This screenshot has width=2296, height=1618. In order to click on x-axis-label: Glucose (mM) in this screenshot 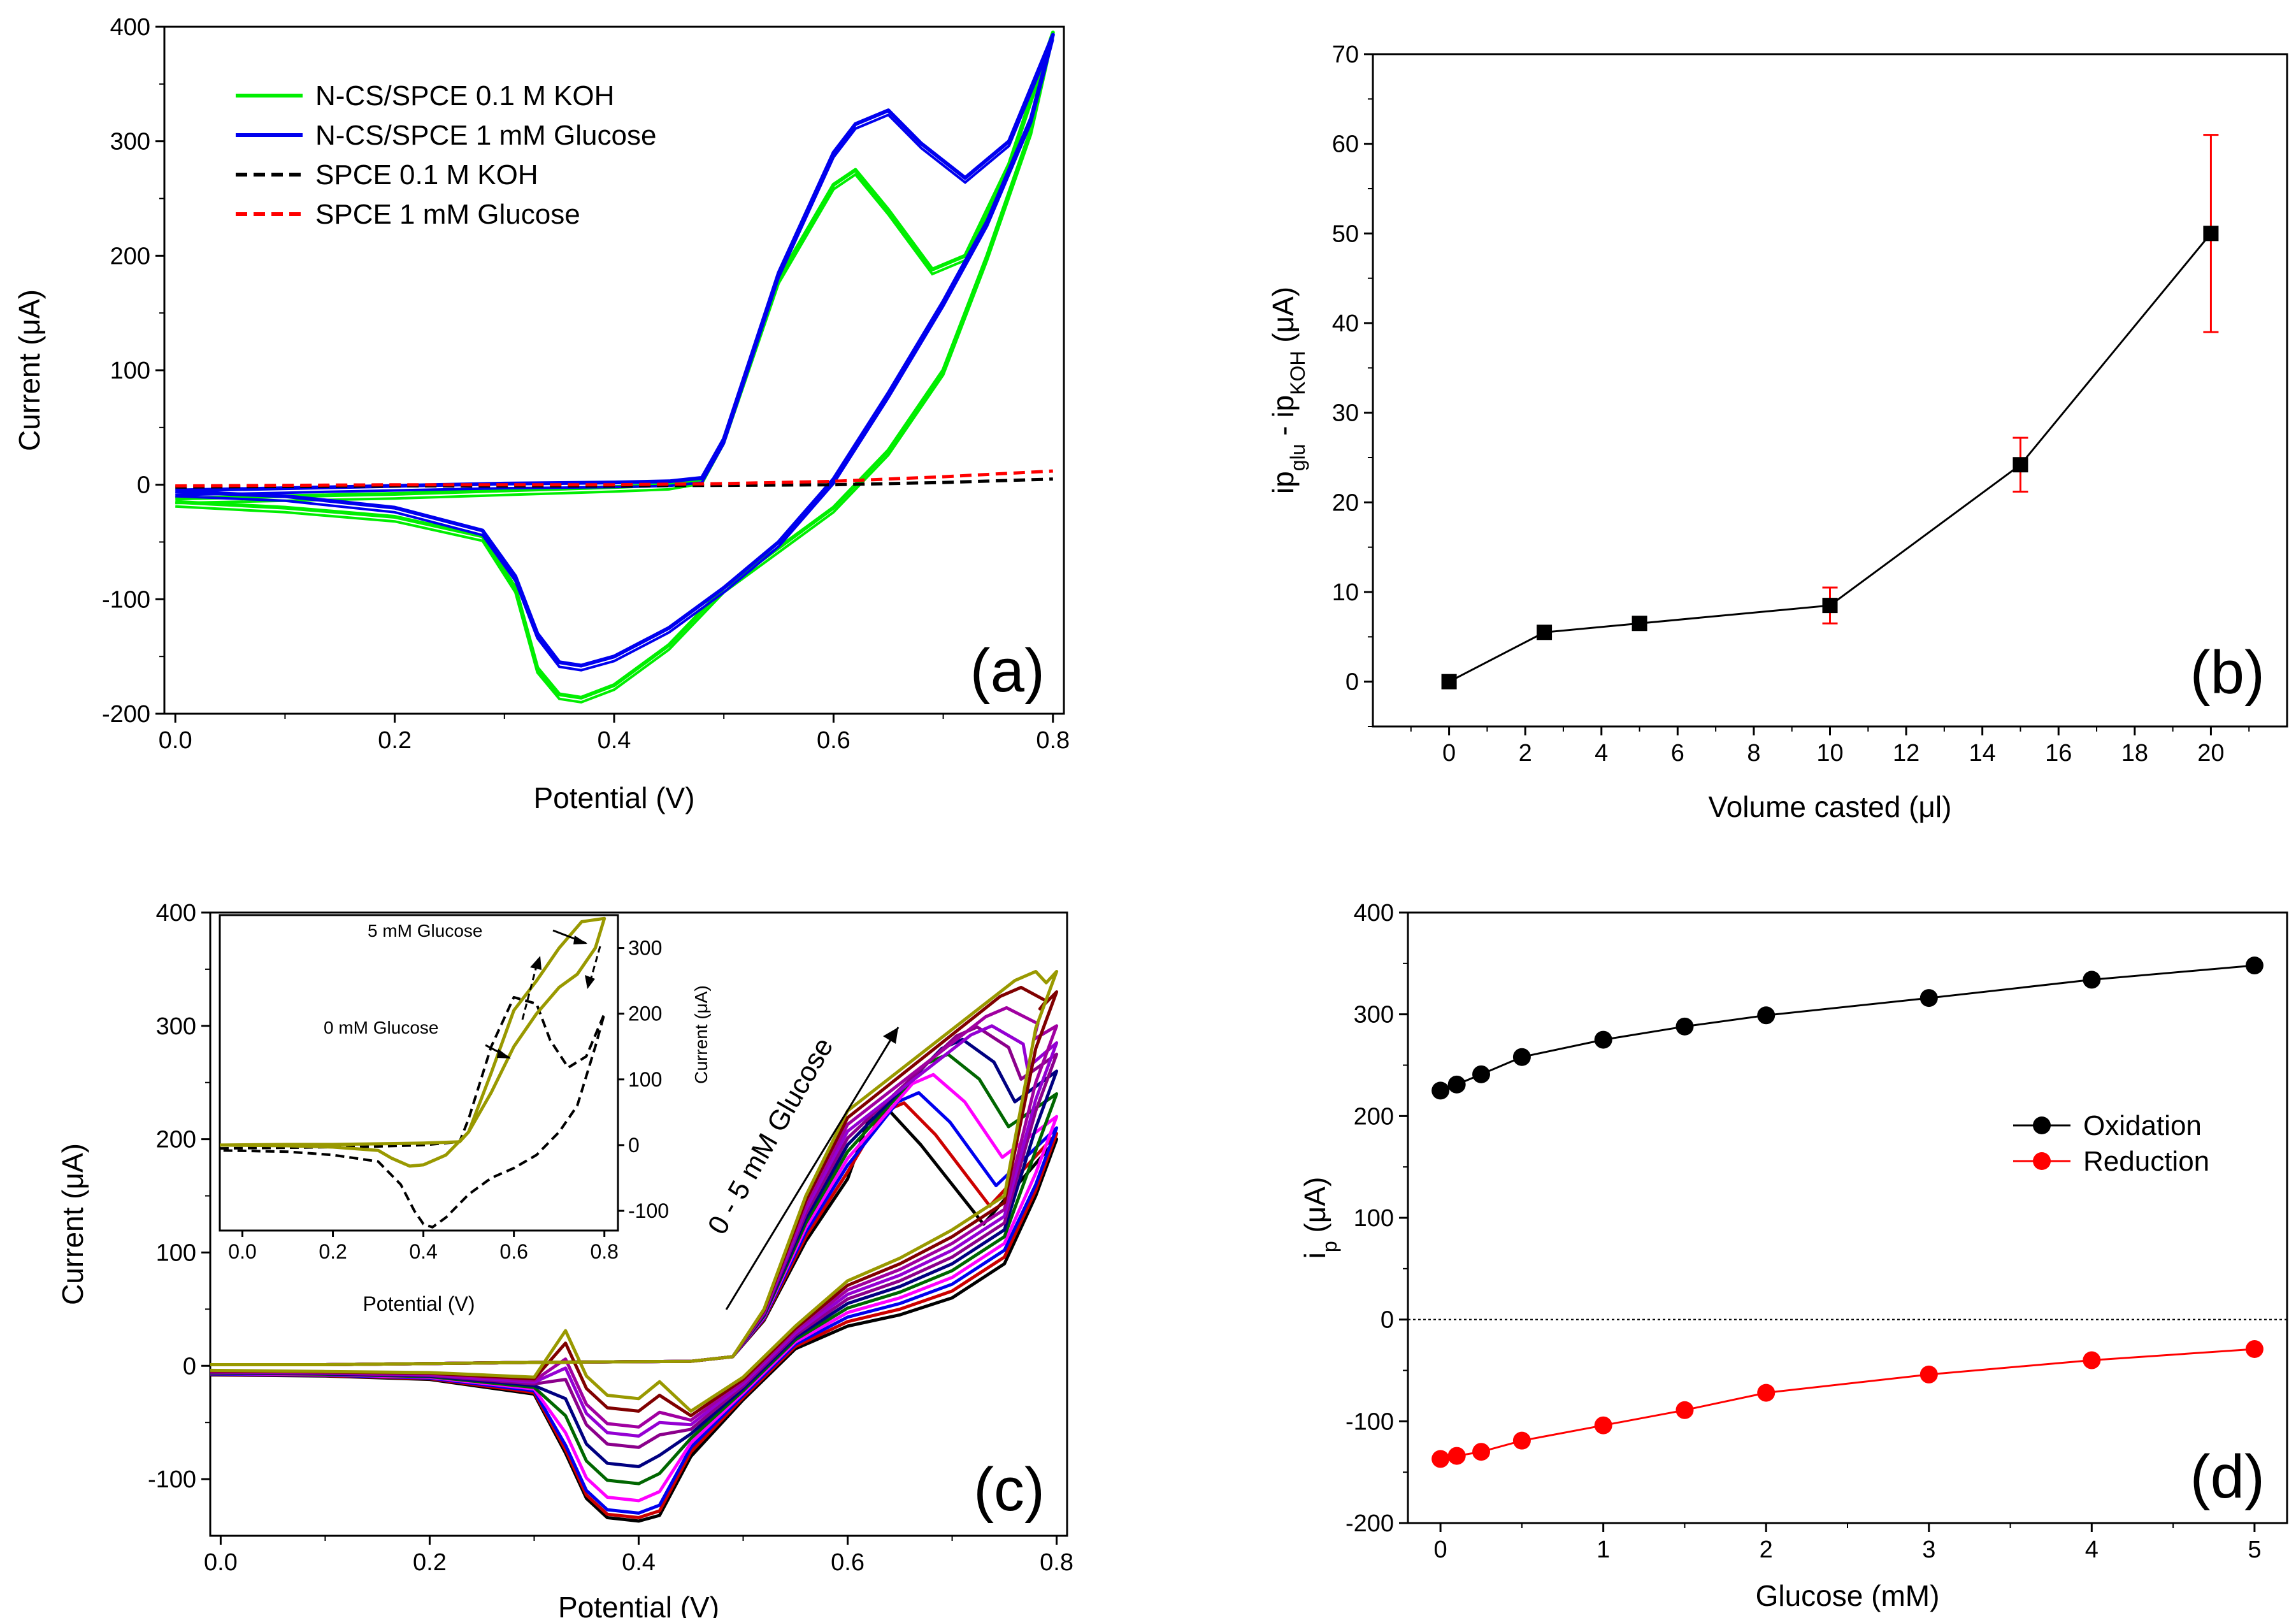, I will do `click(1848, 1595)`.